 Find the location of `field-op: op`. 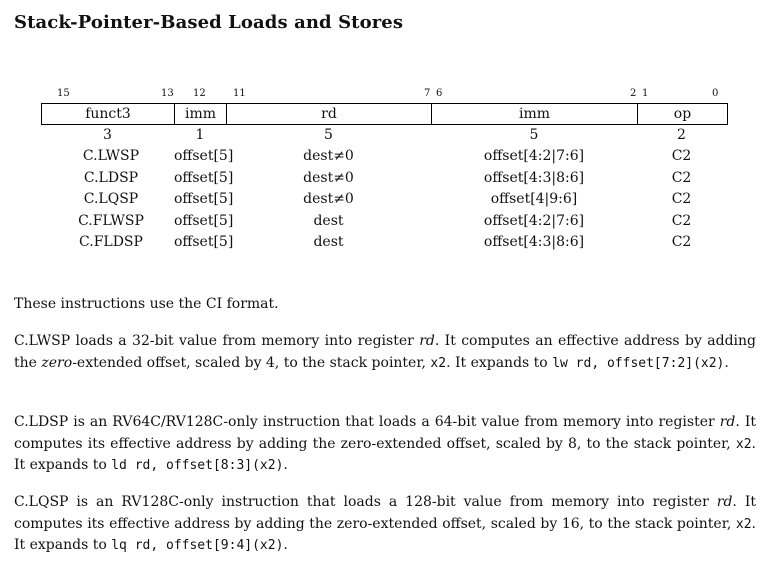

field-op: op is located at coordinates (682, 114).